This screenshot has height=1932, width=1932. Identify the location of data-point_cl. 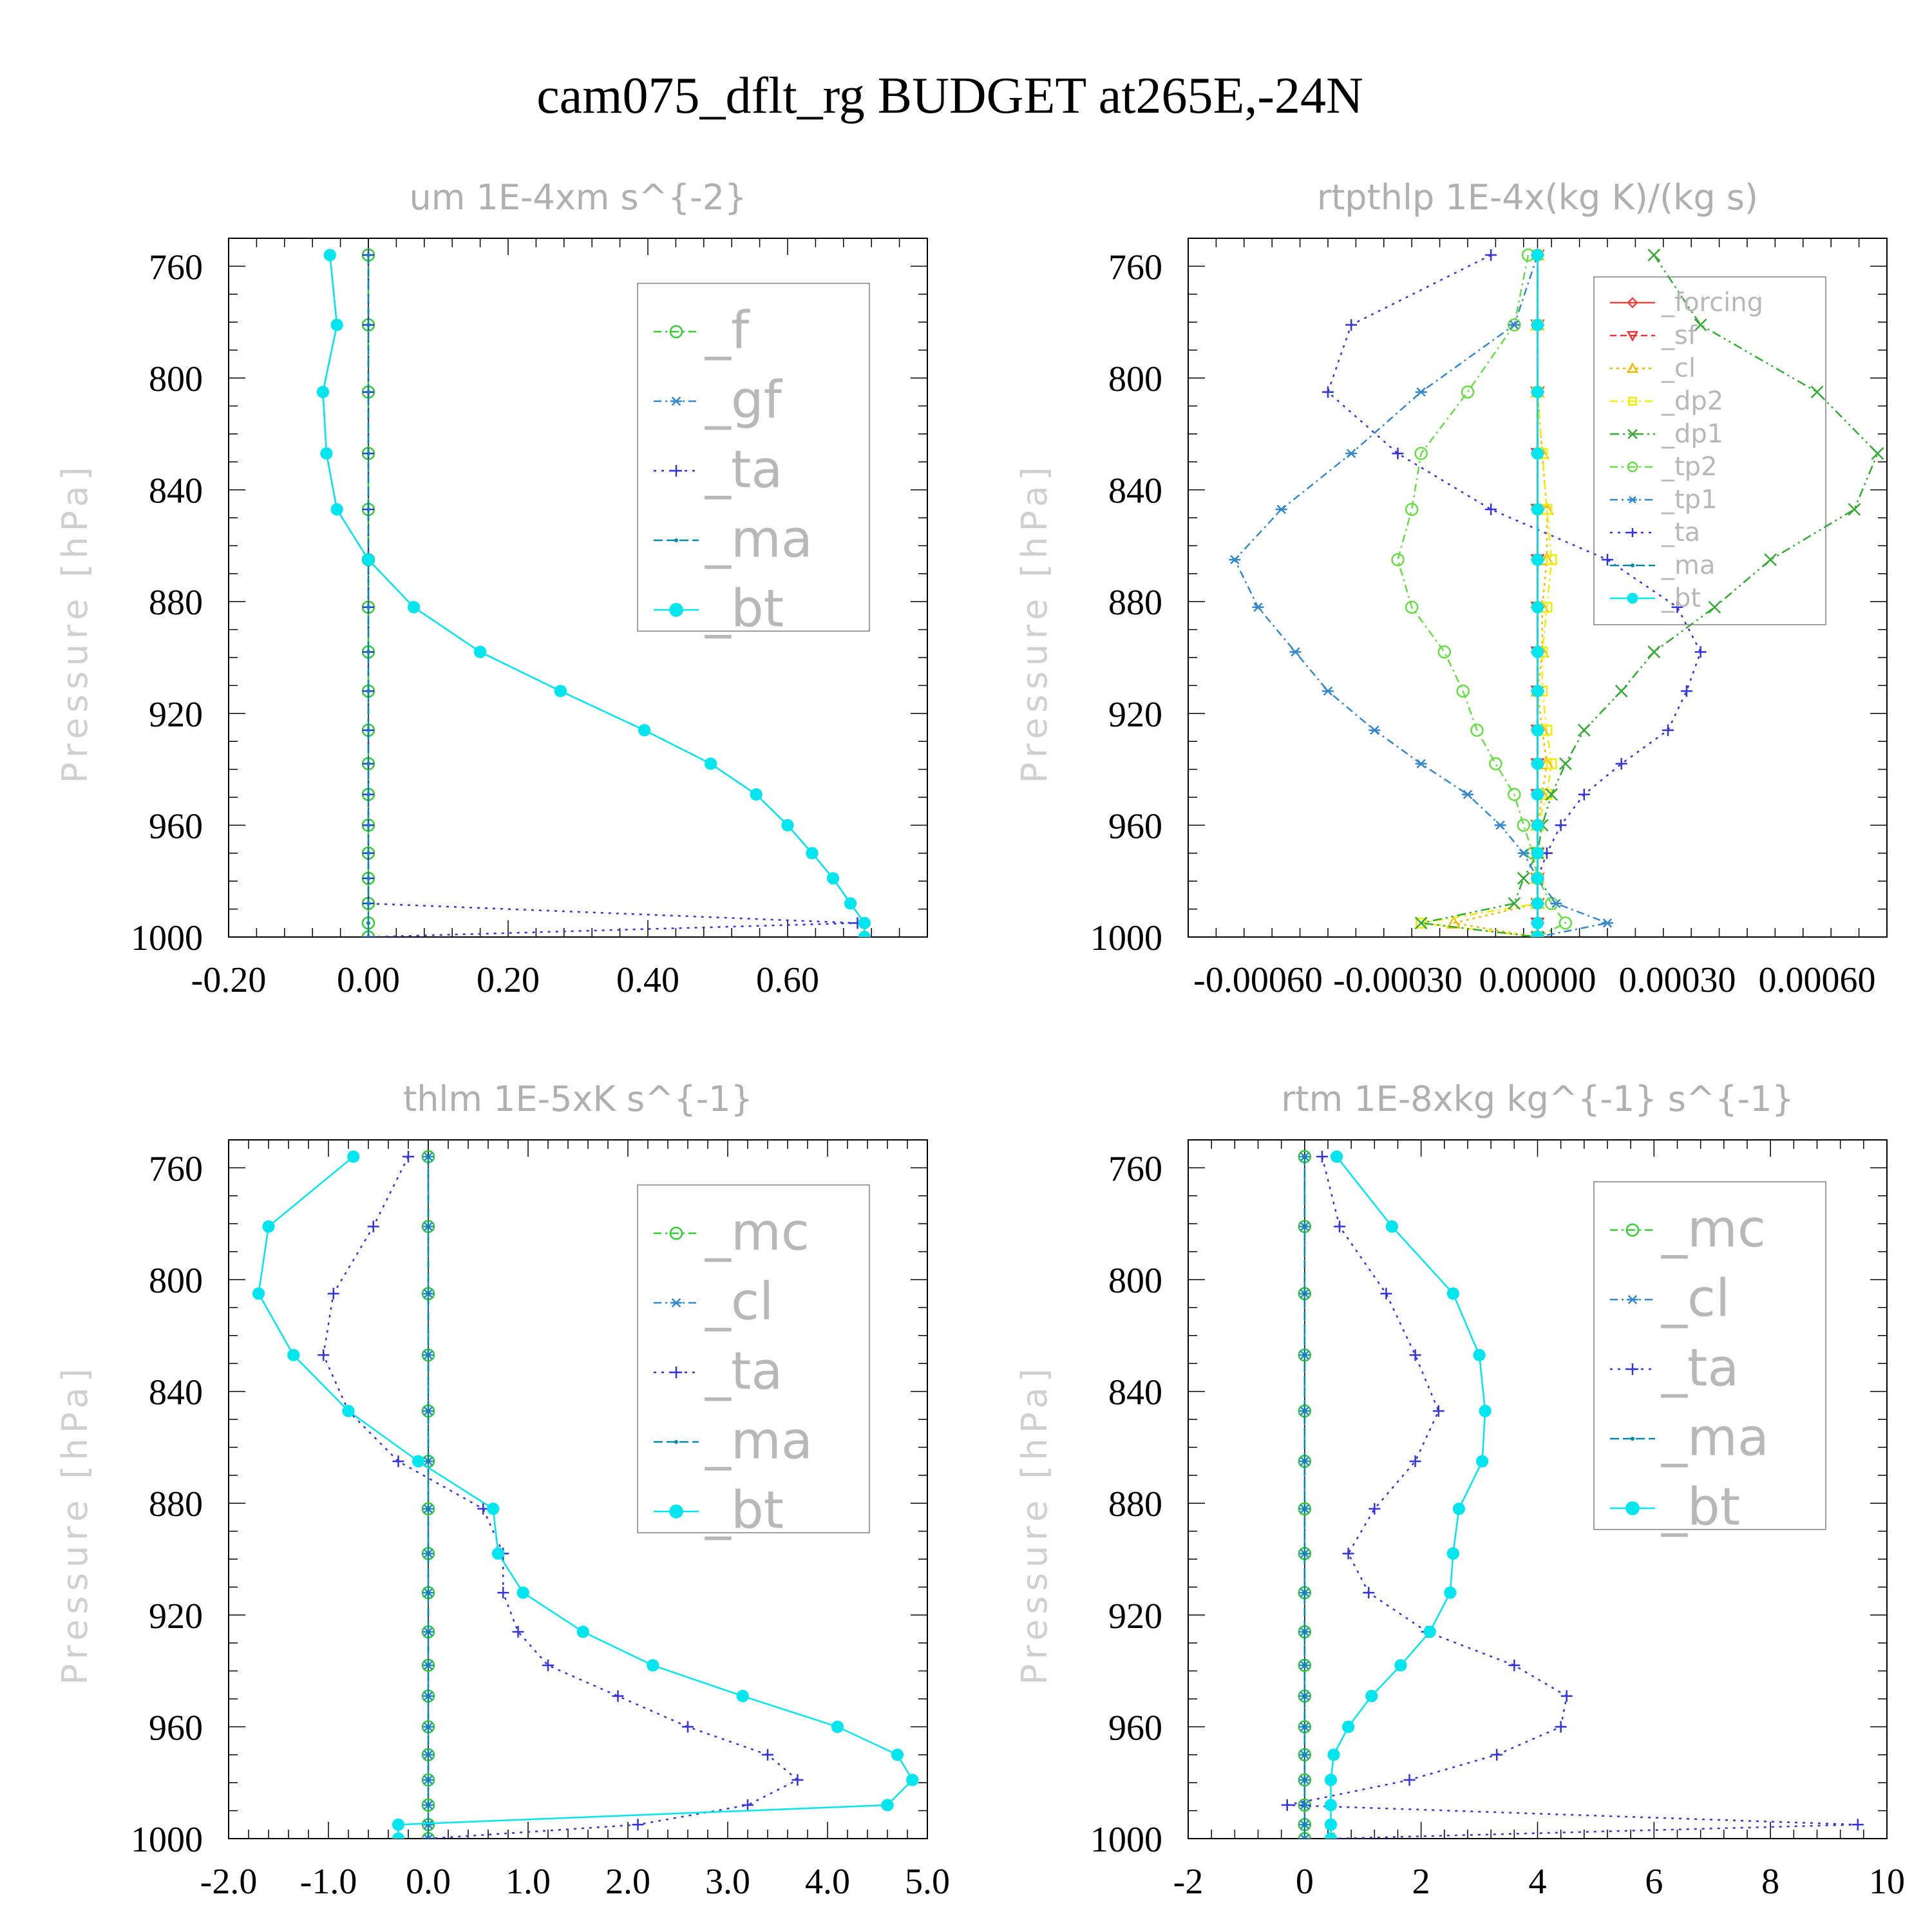
(1304, 1836).